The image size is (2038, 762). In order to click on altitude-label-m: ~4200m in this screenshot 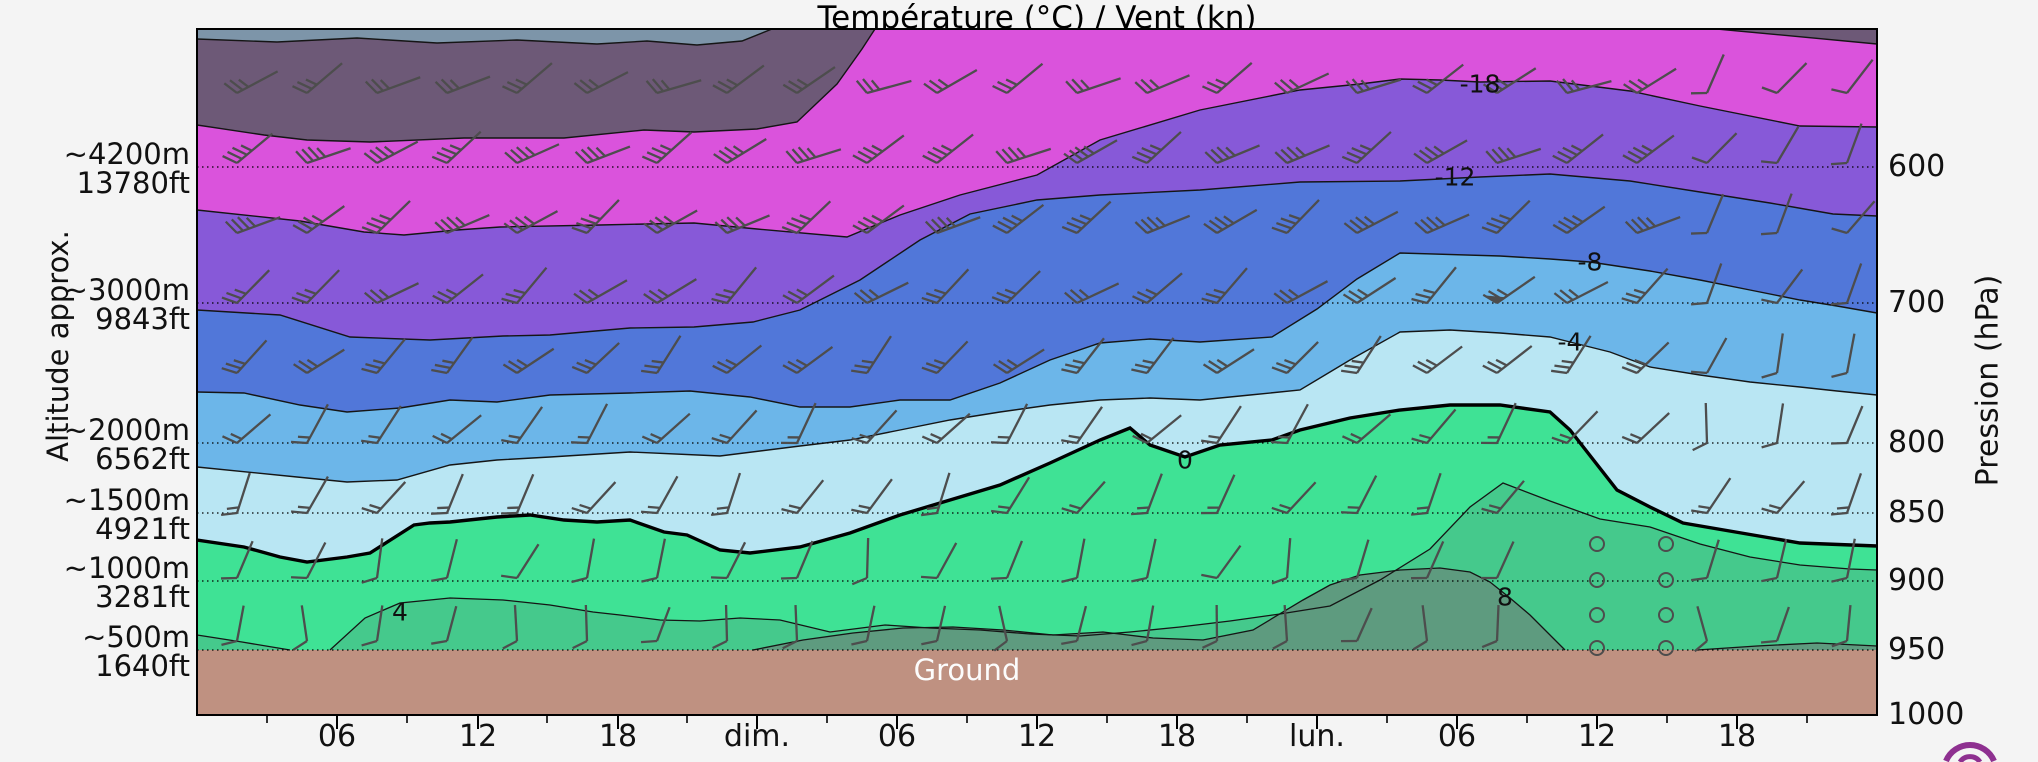, I will do `click(126, 154)`.